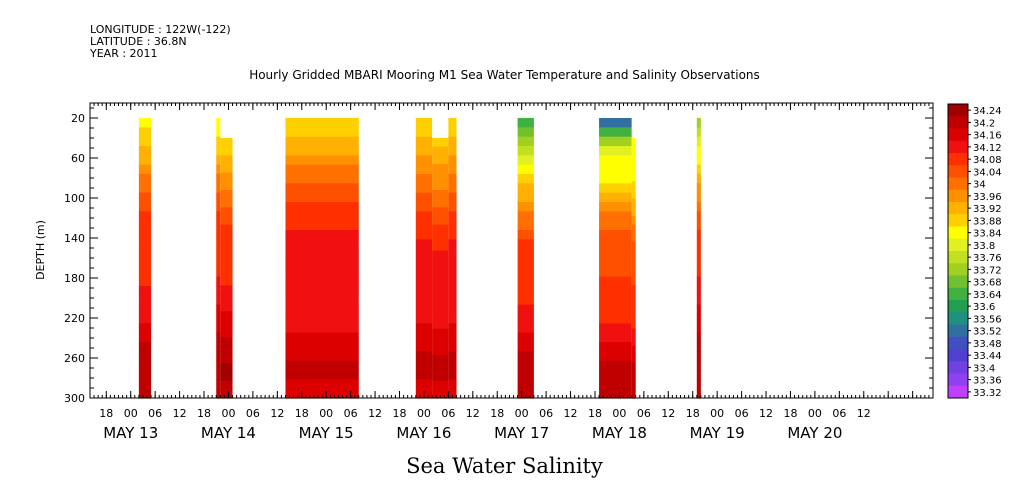 The height and width of the screenshot is (504, 1009). I want to click on date-label: MAY 15, so click(326, 433).